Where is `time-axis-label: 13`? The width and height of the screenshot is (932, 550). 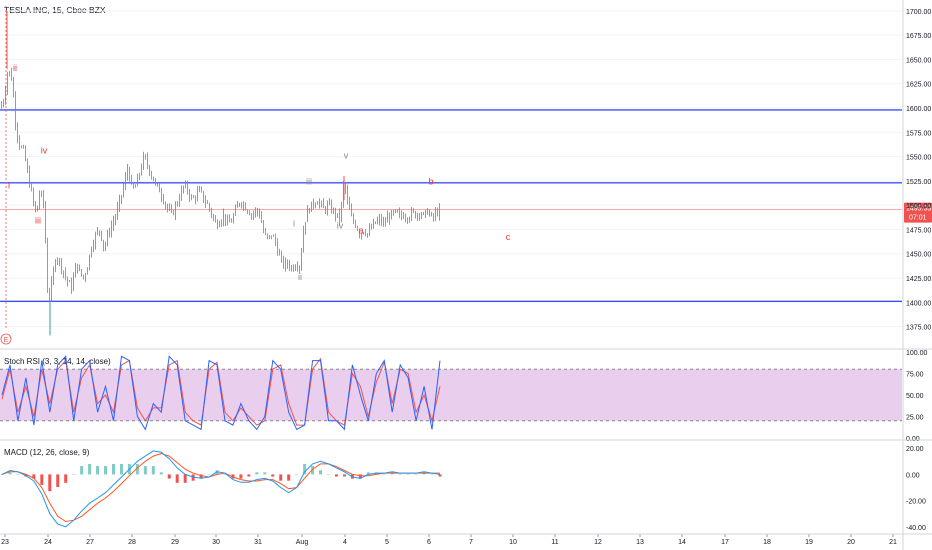
time-axis-label: 13 is located at coordinates (640, 542).